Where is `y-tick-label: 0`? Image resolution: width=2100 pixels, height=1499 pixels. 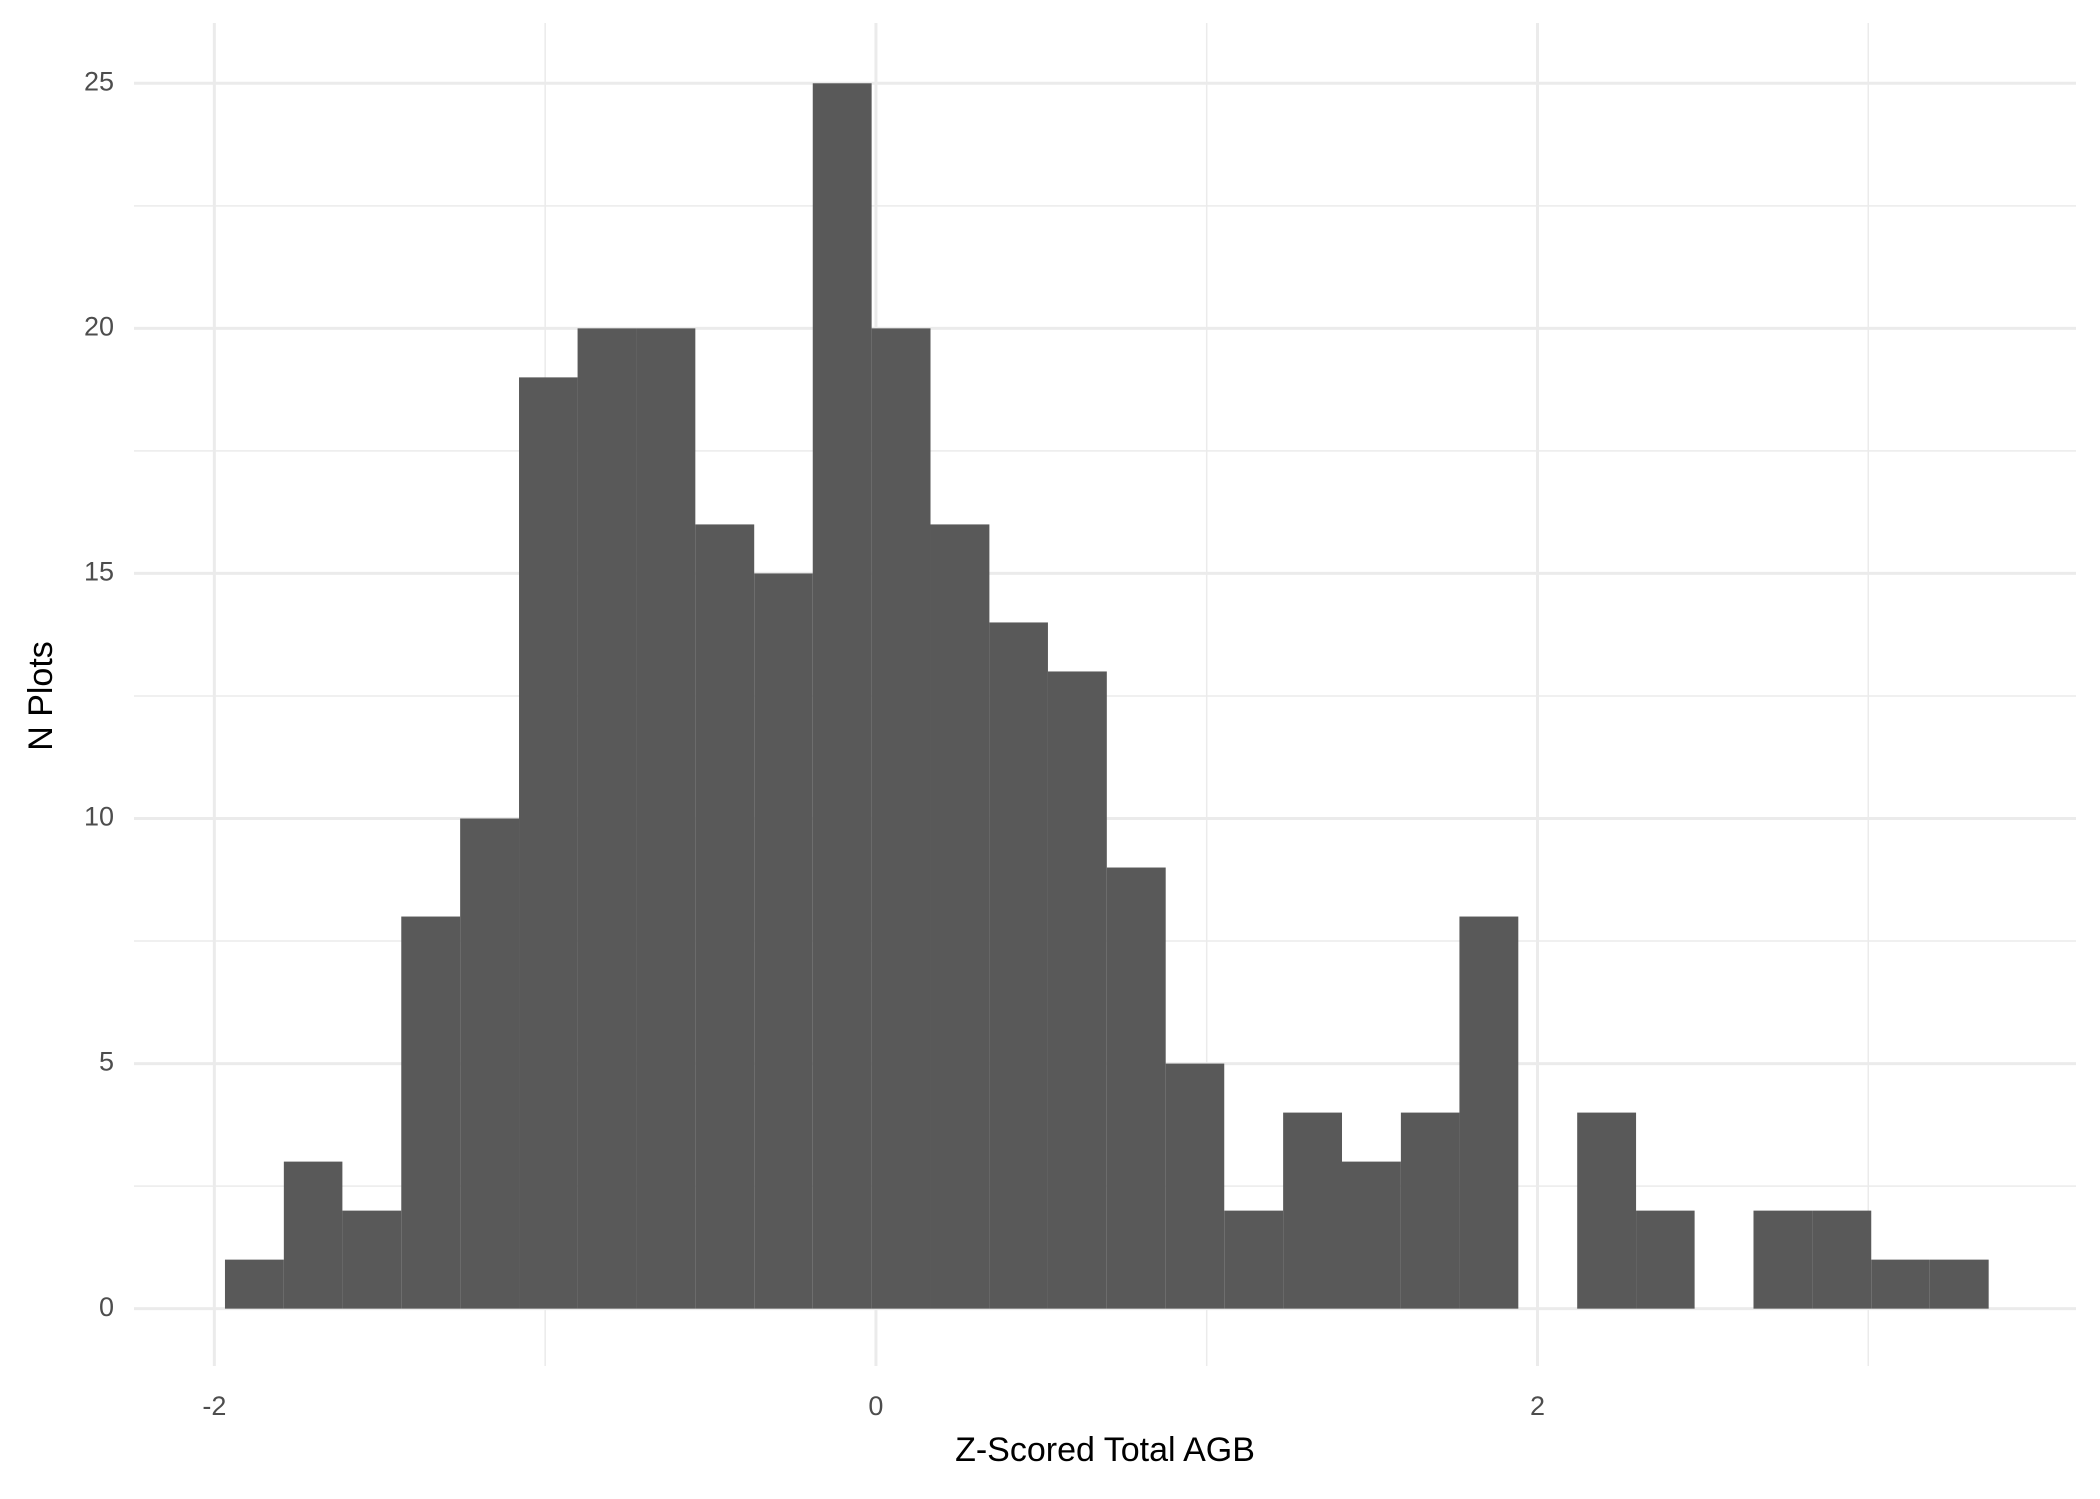
y-tick-label: 0 is located at coordinates (106, 1307).